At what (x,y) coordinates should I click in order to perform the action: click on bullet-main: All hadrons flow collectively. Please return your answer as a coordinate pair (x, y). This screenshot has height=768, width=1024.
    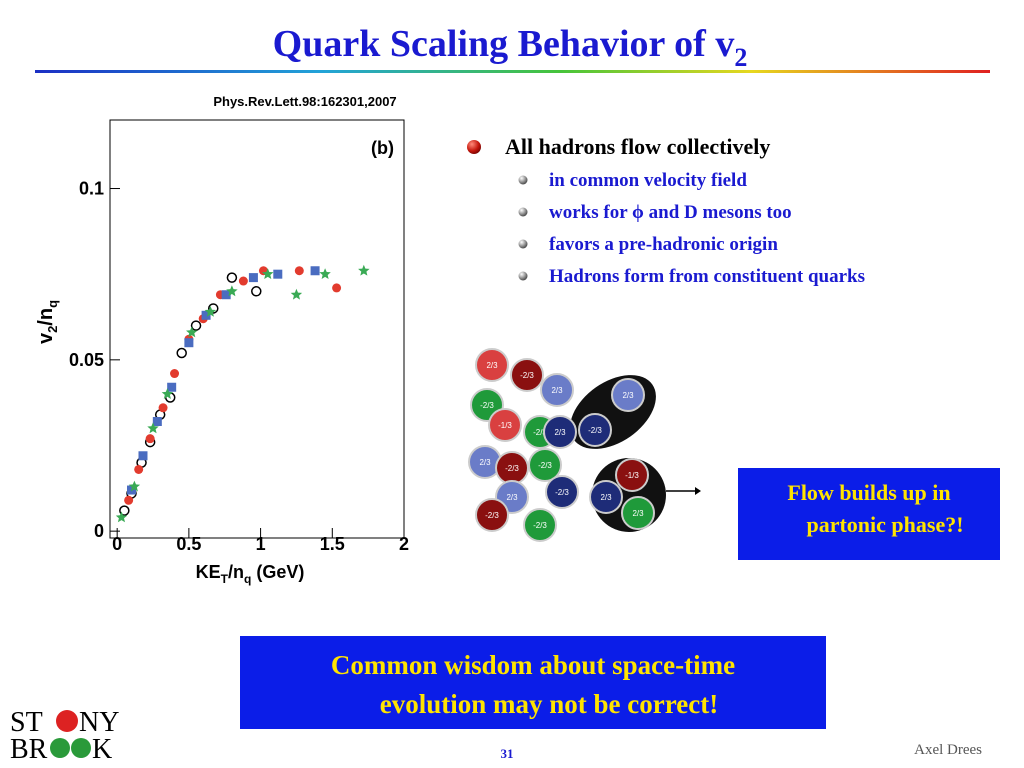
    Looking at the image, I should click on (637, 146).